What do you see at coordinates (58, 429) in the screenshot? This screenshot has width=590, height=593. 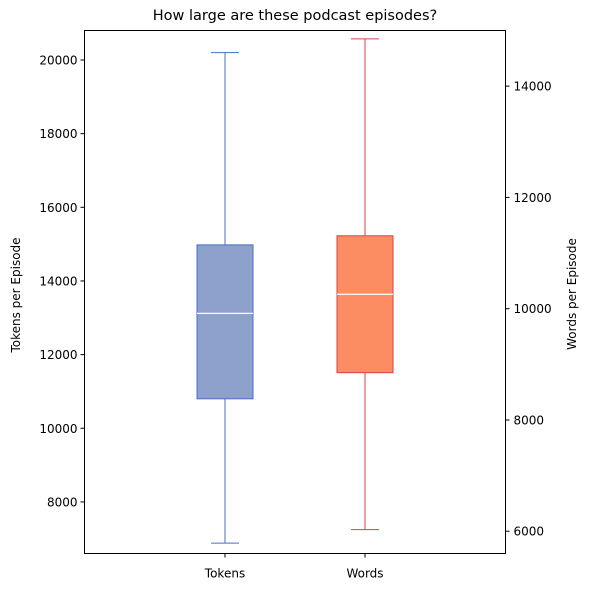 I see `left-axis-tick-label: 10000` at bounding box center [58, 429].